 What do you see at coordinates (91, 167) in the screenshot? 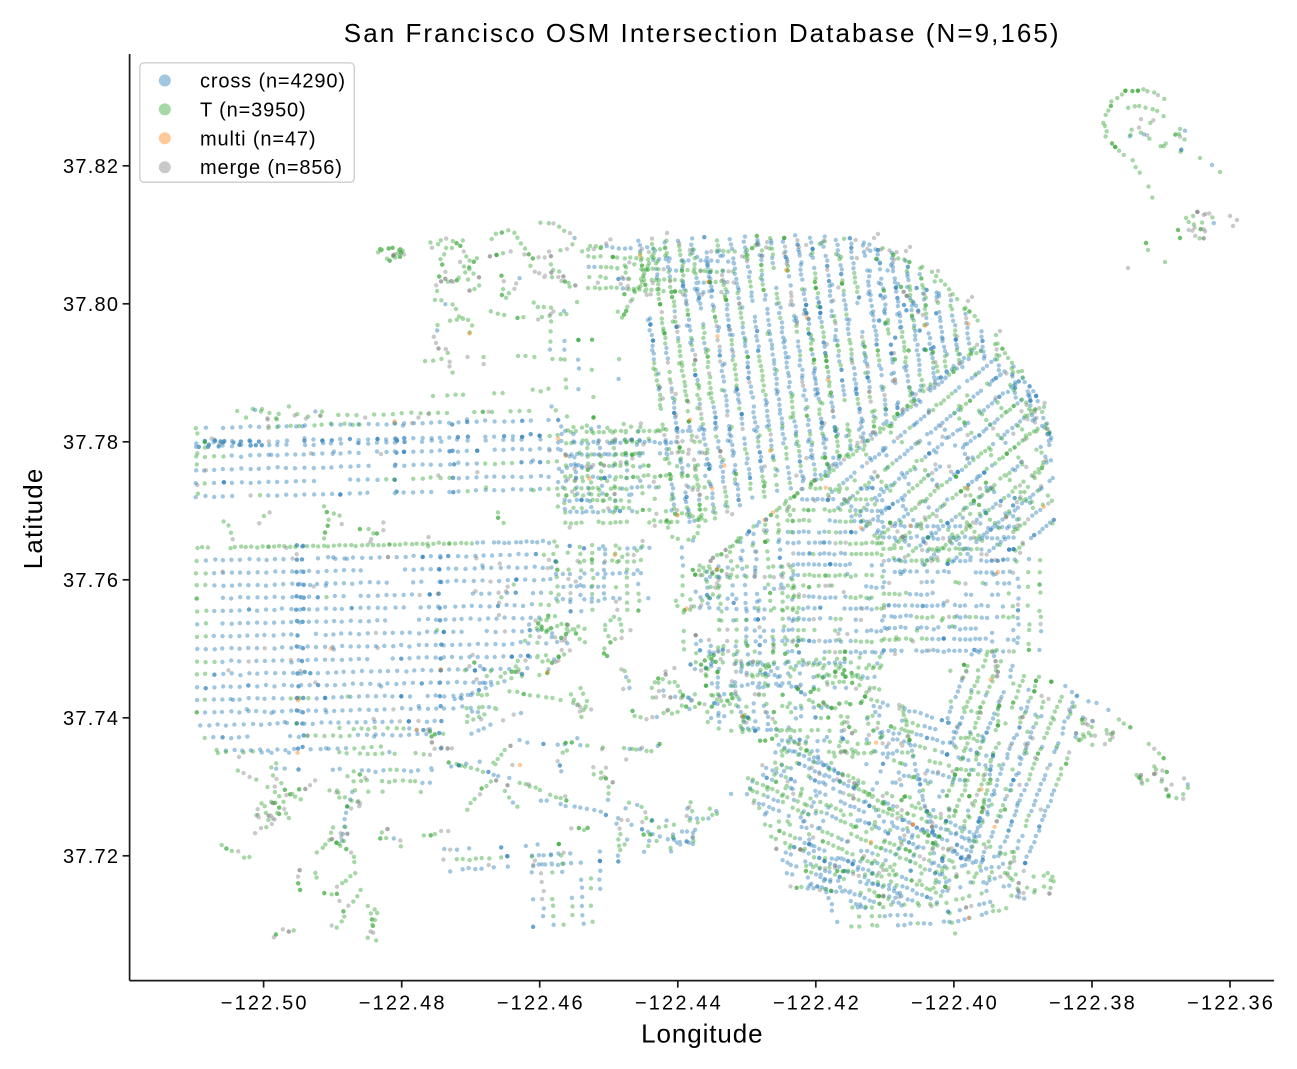
I see `svg-text: 37.82` at bounding box center [91, 167].